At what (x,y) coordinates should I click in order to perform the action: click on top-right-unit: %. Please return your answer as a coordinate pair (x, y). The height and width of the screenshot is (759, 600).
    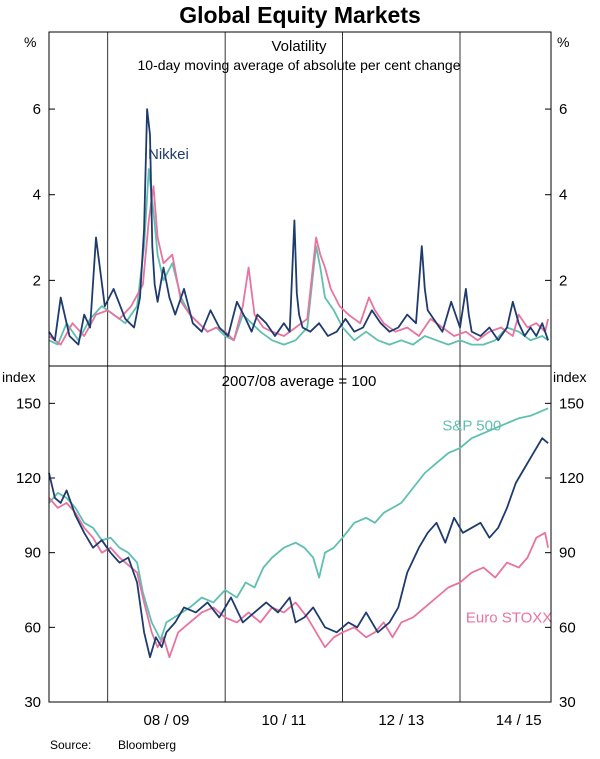
    Looking at the image, I should click on (563, 42).